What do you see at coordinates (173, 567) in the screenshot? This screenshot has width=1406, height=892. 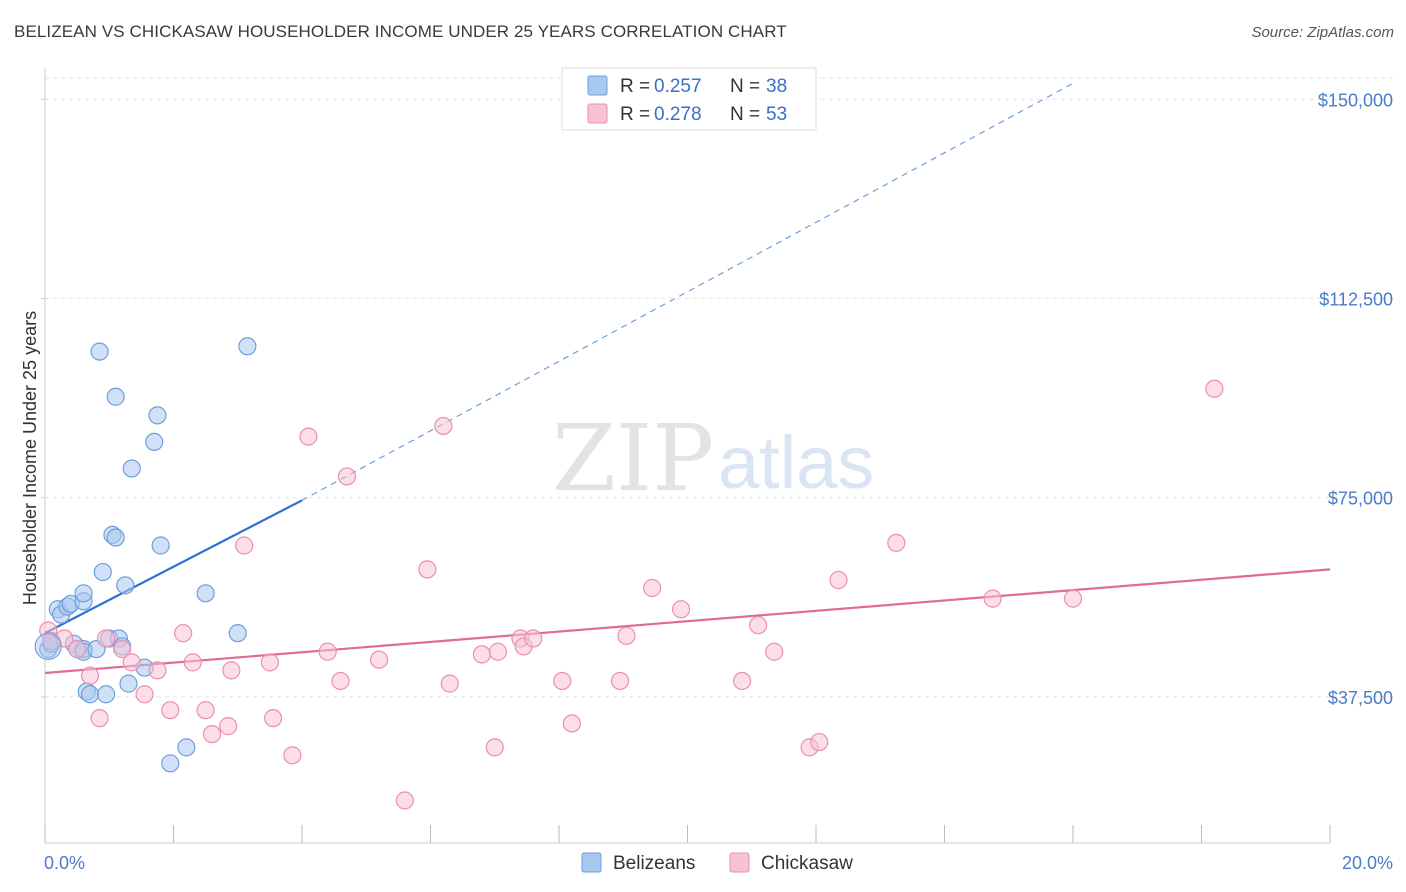 I see `belizeans-trend-line` at bounding box center [173, 567].